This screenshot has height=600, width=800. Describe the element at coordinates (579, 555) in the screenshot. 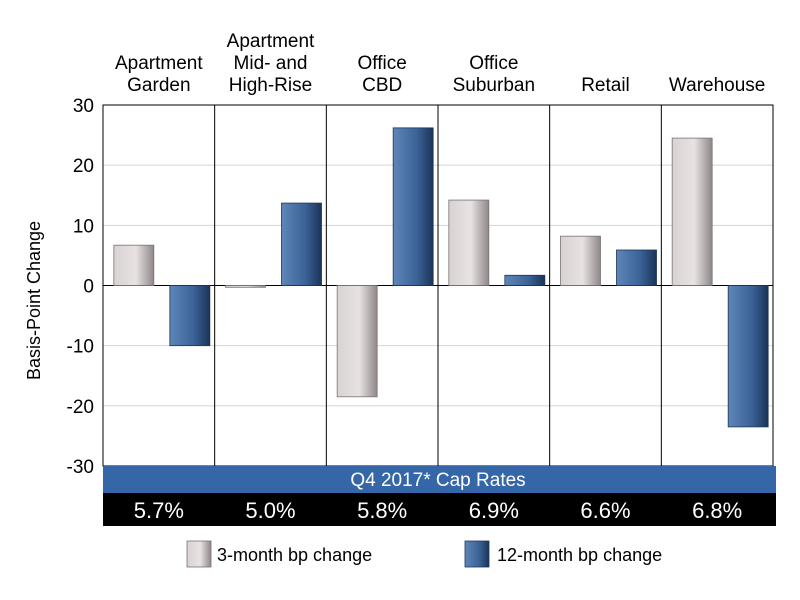

I see `legend-label: 12-month bp change` at that location.